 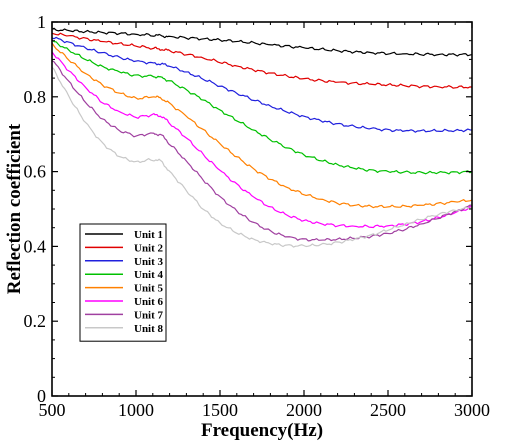 What do you see at coordinates (149, 302) in the screenshot?
I see `legend-label-unit-6: Unit 6` at bounding box center [149, 302].